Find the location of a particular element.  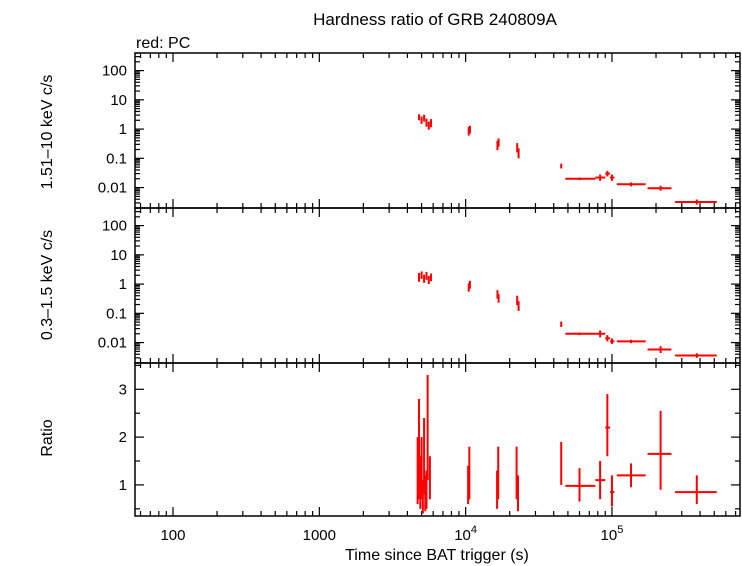

x-tick-label: 10⁴ is located at coordinates (465, 534).